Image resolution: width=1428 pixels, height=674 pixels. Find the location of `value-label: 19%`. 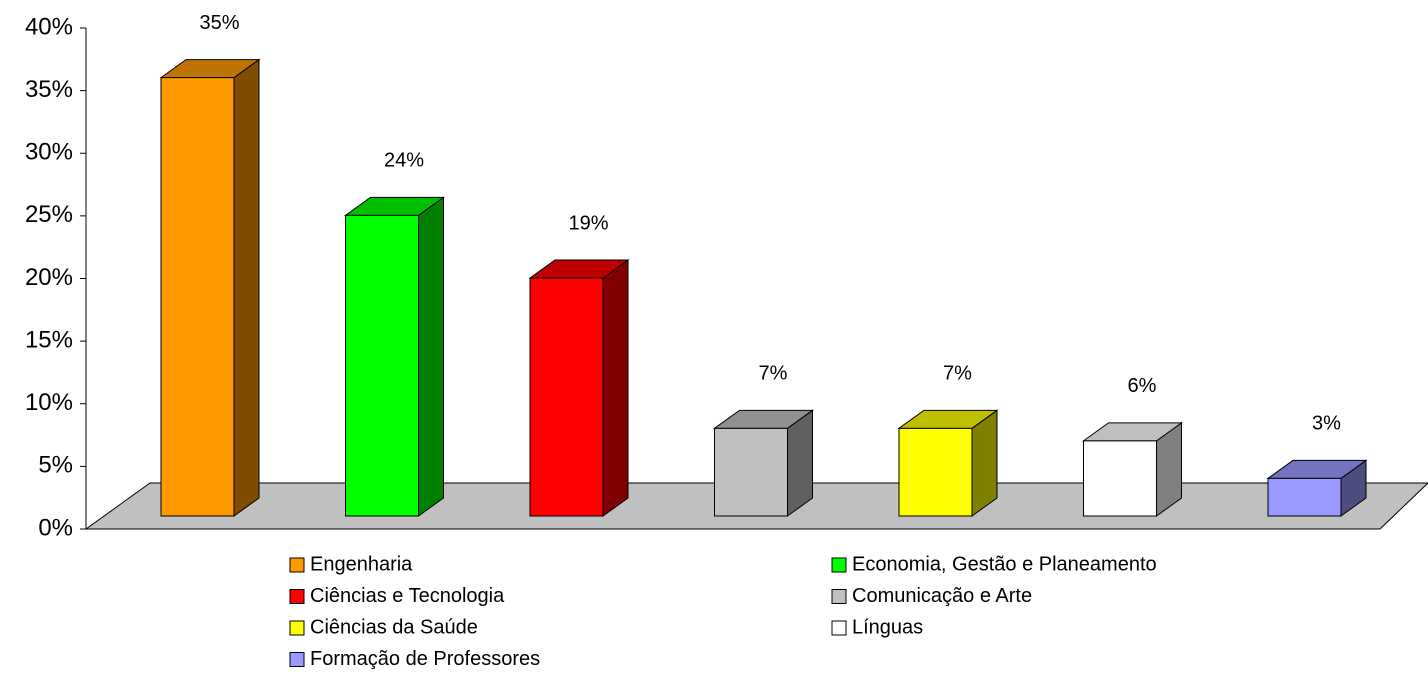

value-label: 19% is located at coordinates (588, 223).